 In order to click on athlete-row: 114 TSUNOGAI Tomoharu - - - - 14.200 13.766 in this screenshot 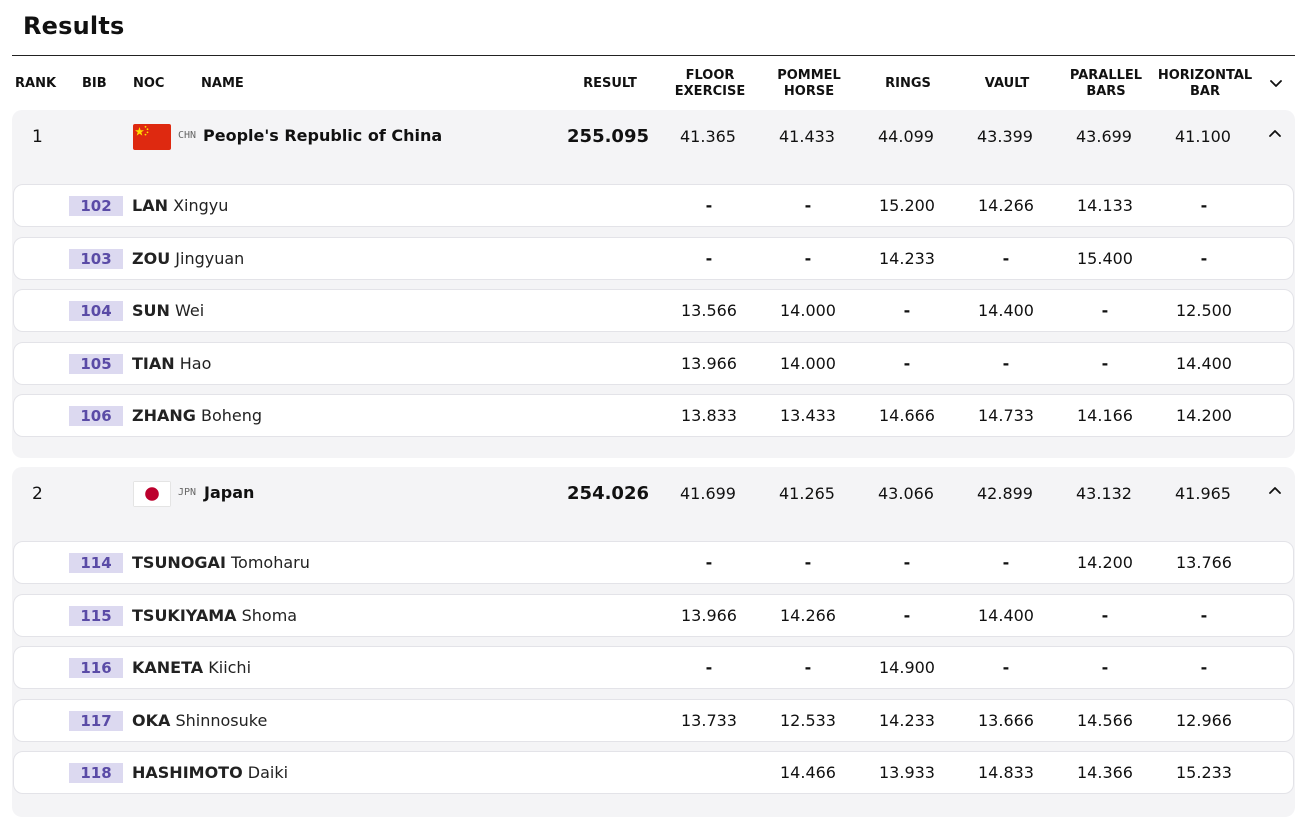, I will do `click(653, 562)`.